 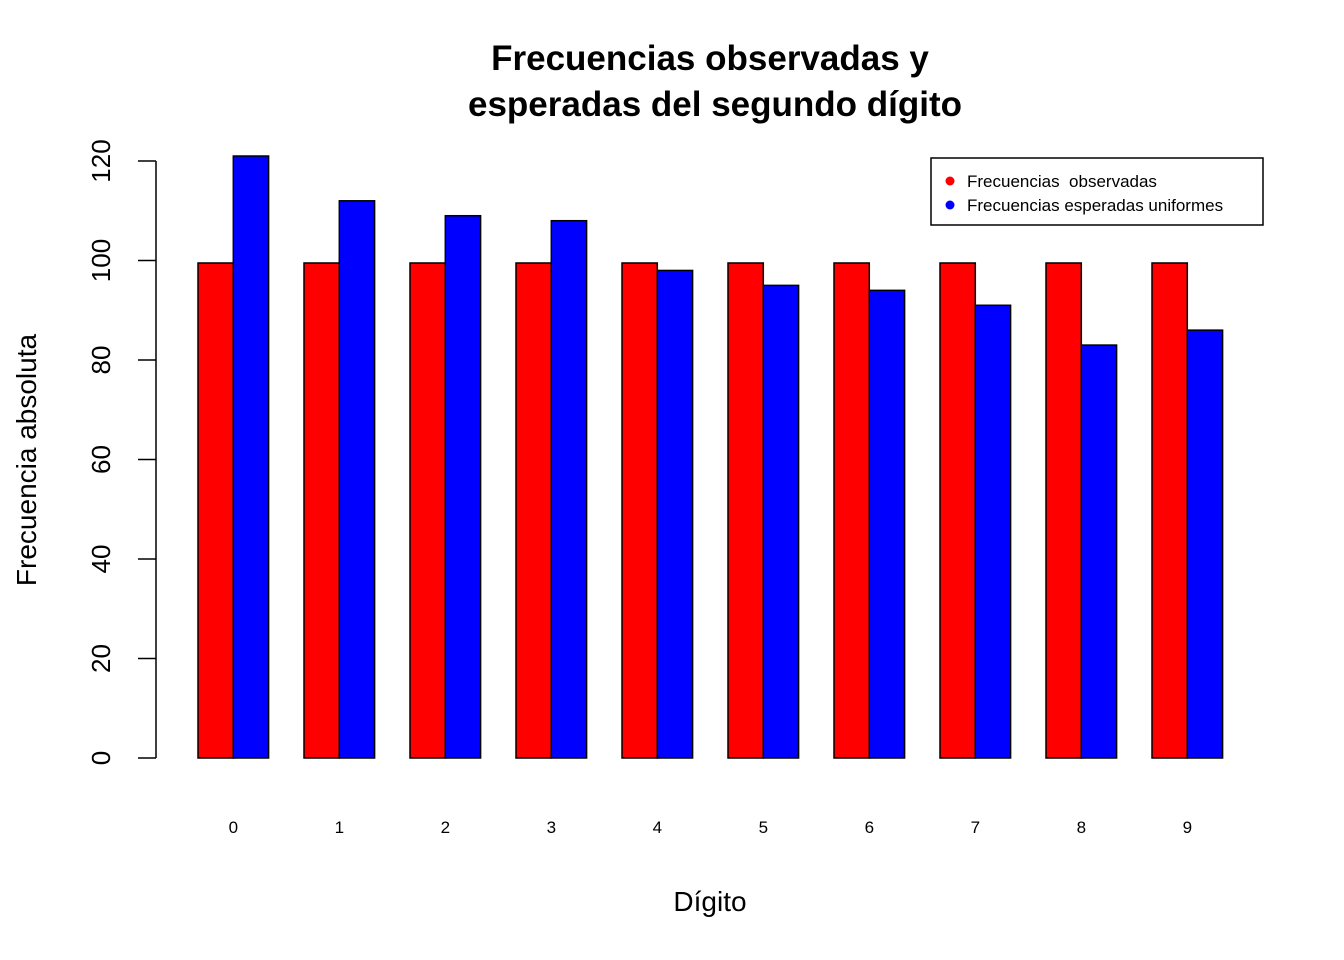 What do you see at coordinates (101, 658) in the screenshot?
I see `y-tick-label: 20` at bounding box center [101, 658].